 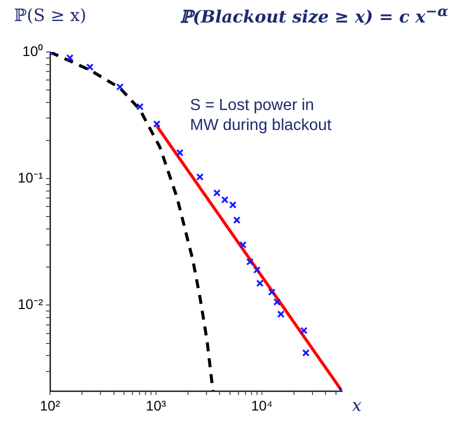 I want to click on y-tick-label: 10⁻¹, so click(x=31, y=177).